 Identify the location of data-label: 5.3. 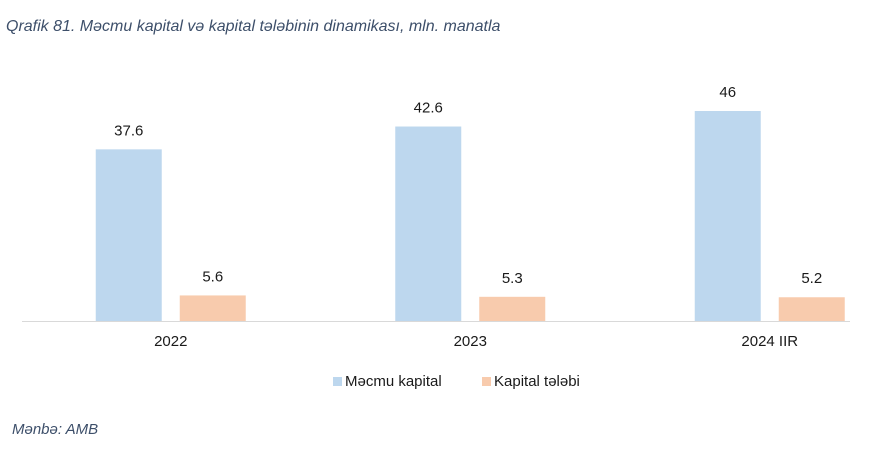
(512, 278).